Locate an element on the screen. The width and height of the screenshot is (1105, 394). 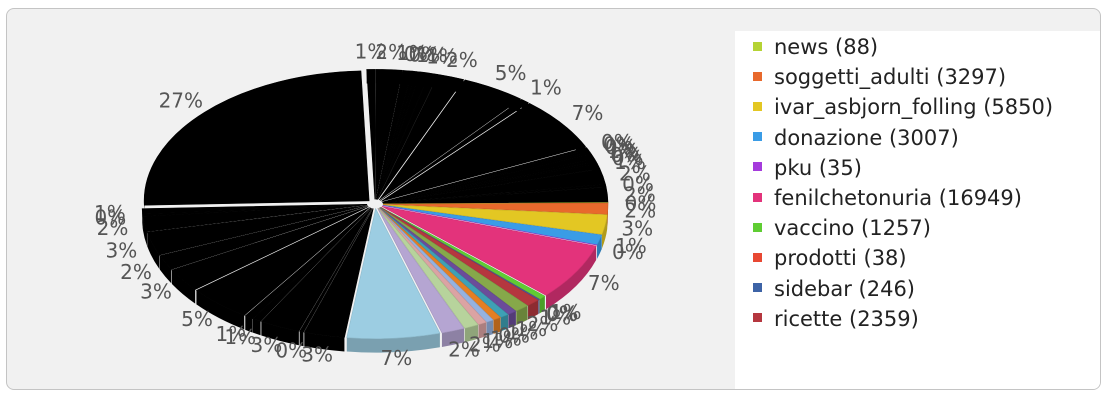
legend-item: ivar_asbjorn_folling (5850) is located at coordinates (903, 107).